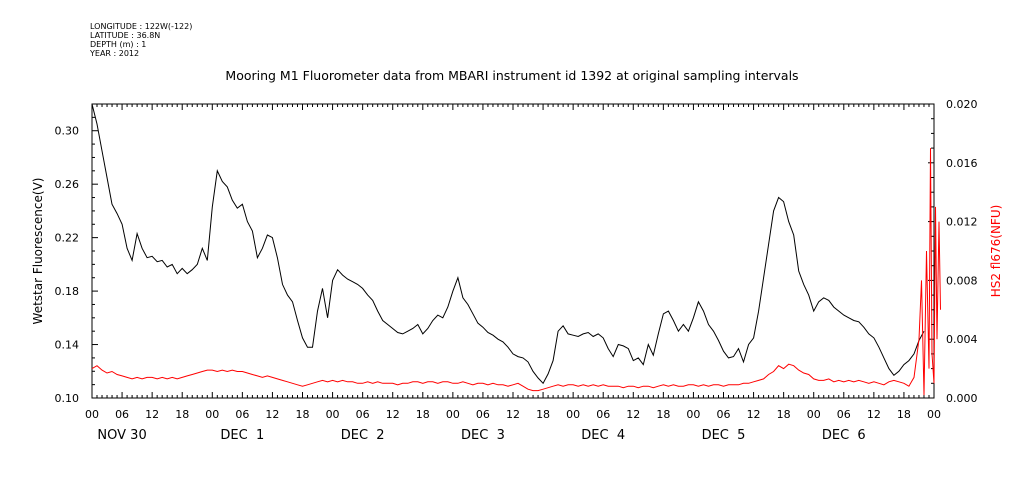 The height and width of the screenshot is (504, 1009). What do you see at coordinates (125, 35) in the screenshot?
I see `meta-latitude: LATITUDE : 36.8N` at bounding box center [125, 35].